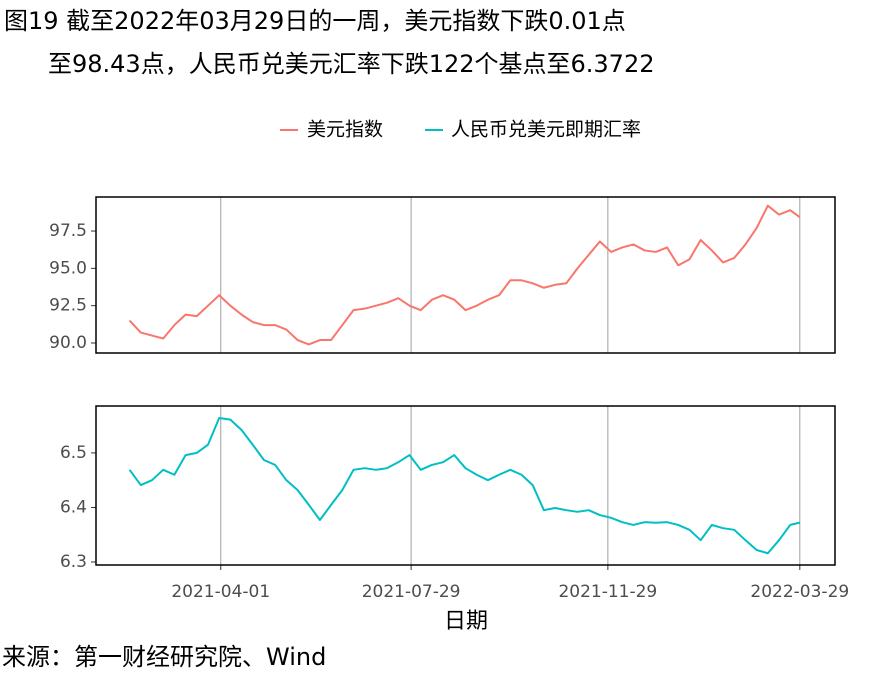  Describe the element at coordinates (68, 343) in the screenshot. I see `y-tick-label: 90.0` at that location.